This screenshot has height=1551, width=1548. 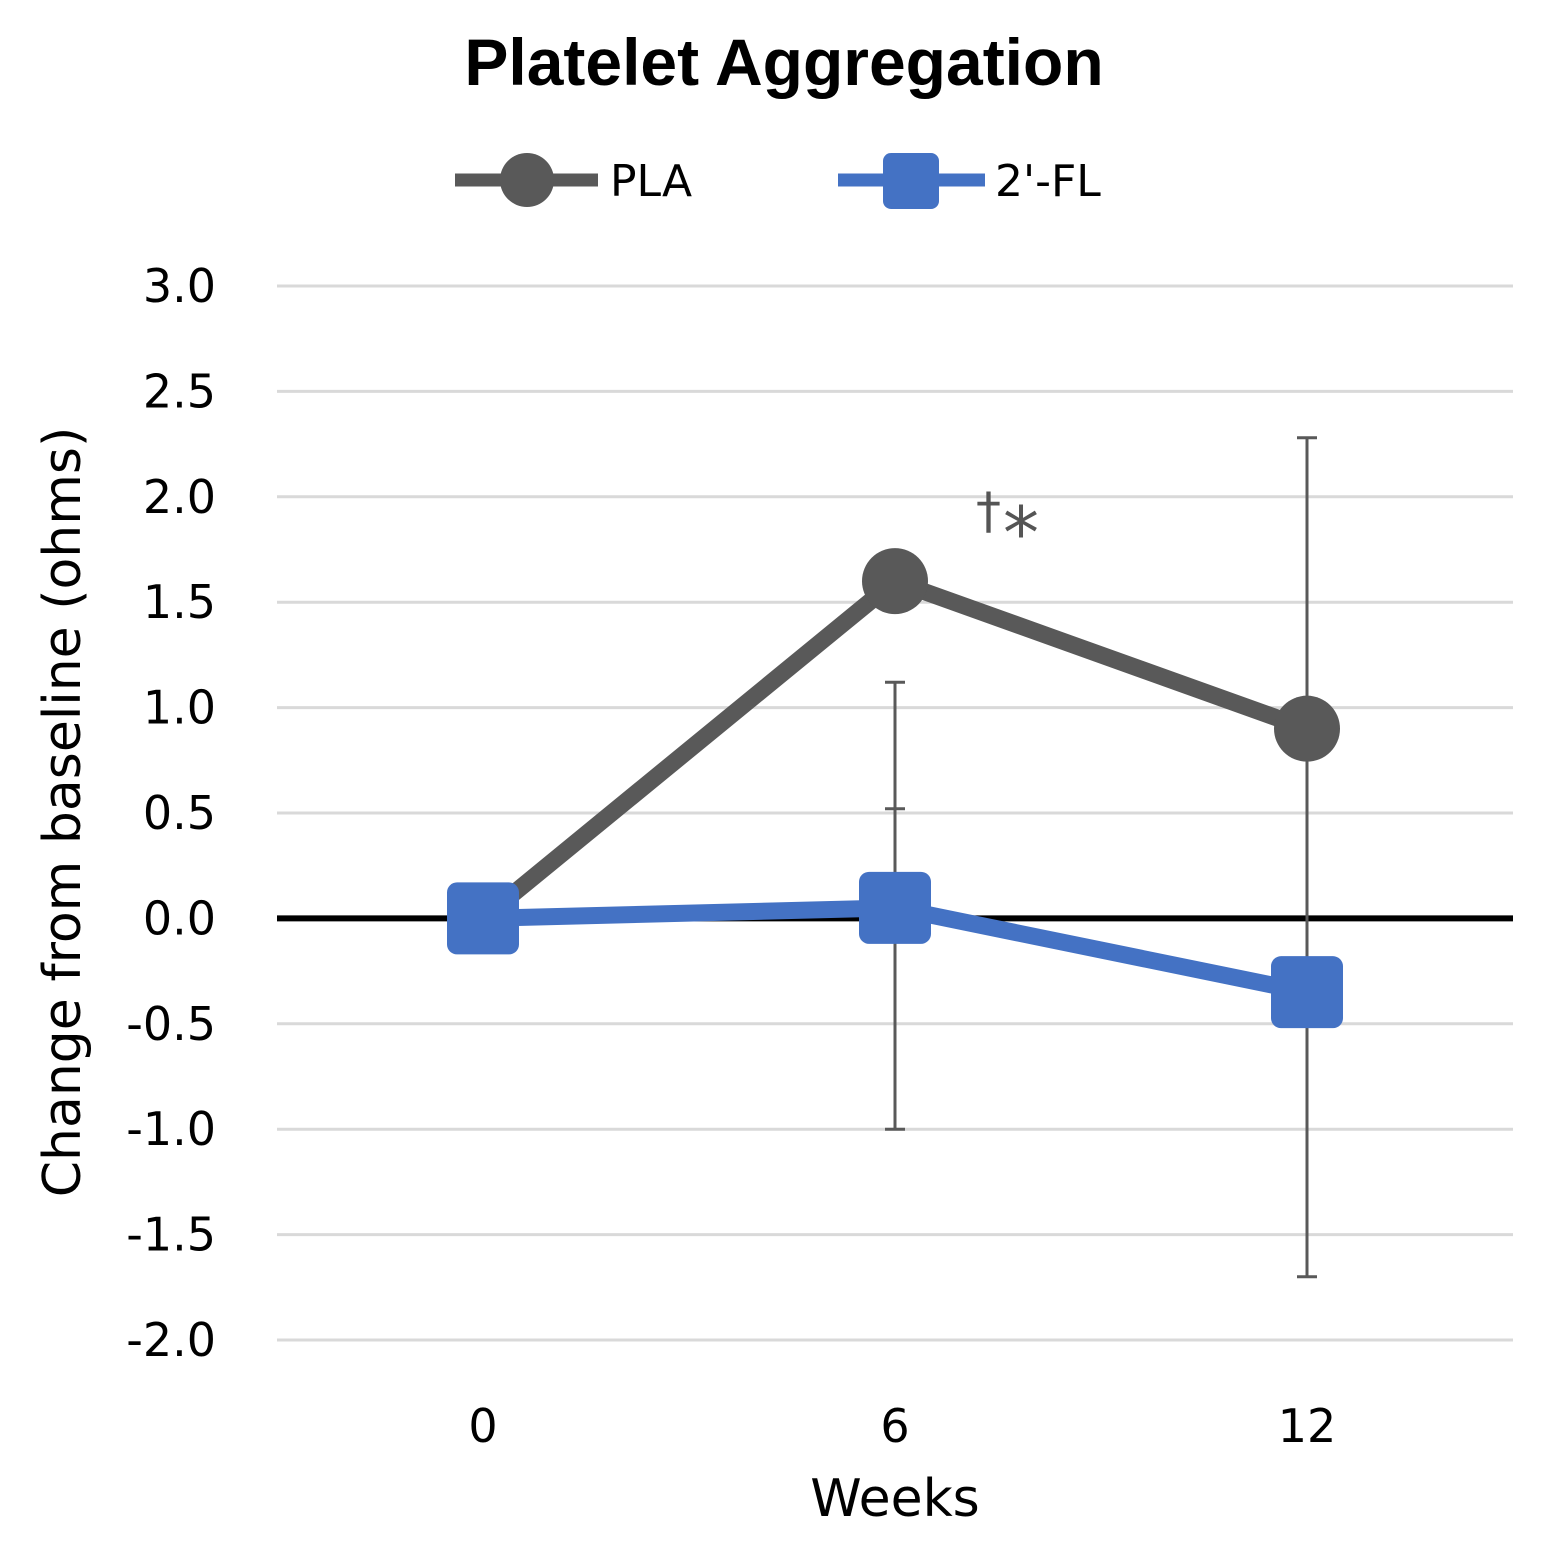 What do you see at coordinates (171, 1024) in the screenshot?
I see `y-tick-label: -0.5` at bounding box center [171, 1024].